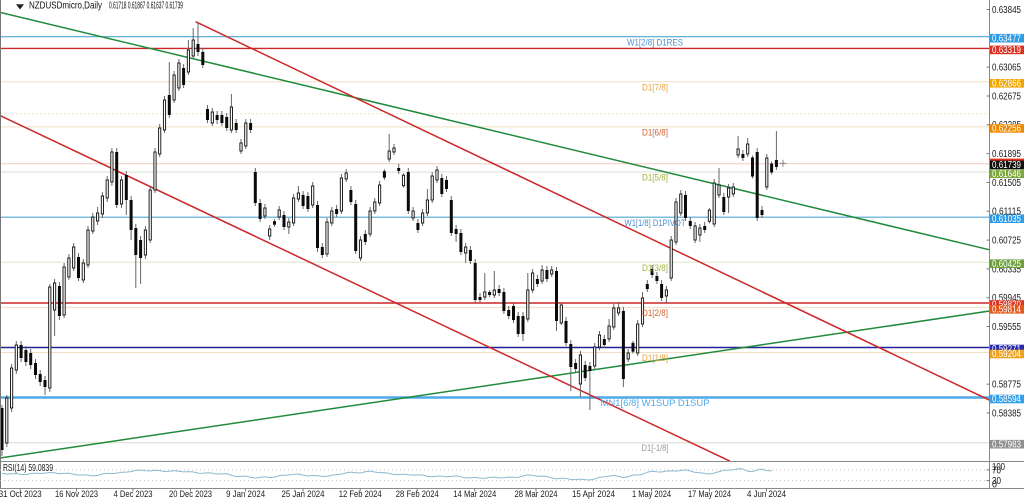 The image size is (1024, 499). Describe the element at coordinates (996, 471) in the screenshot. I see `svg-text: 70` at that location.